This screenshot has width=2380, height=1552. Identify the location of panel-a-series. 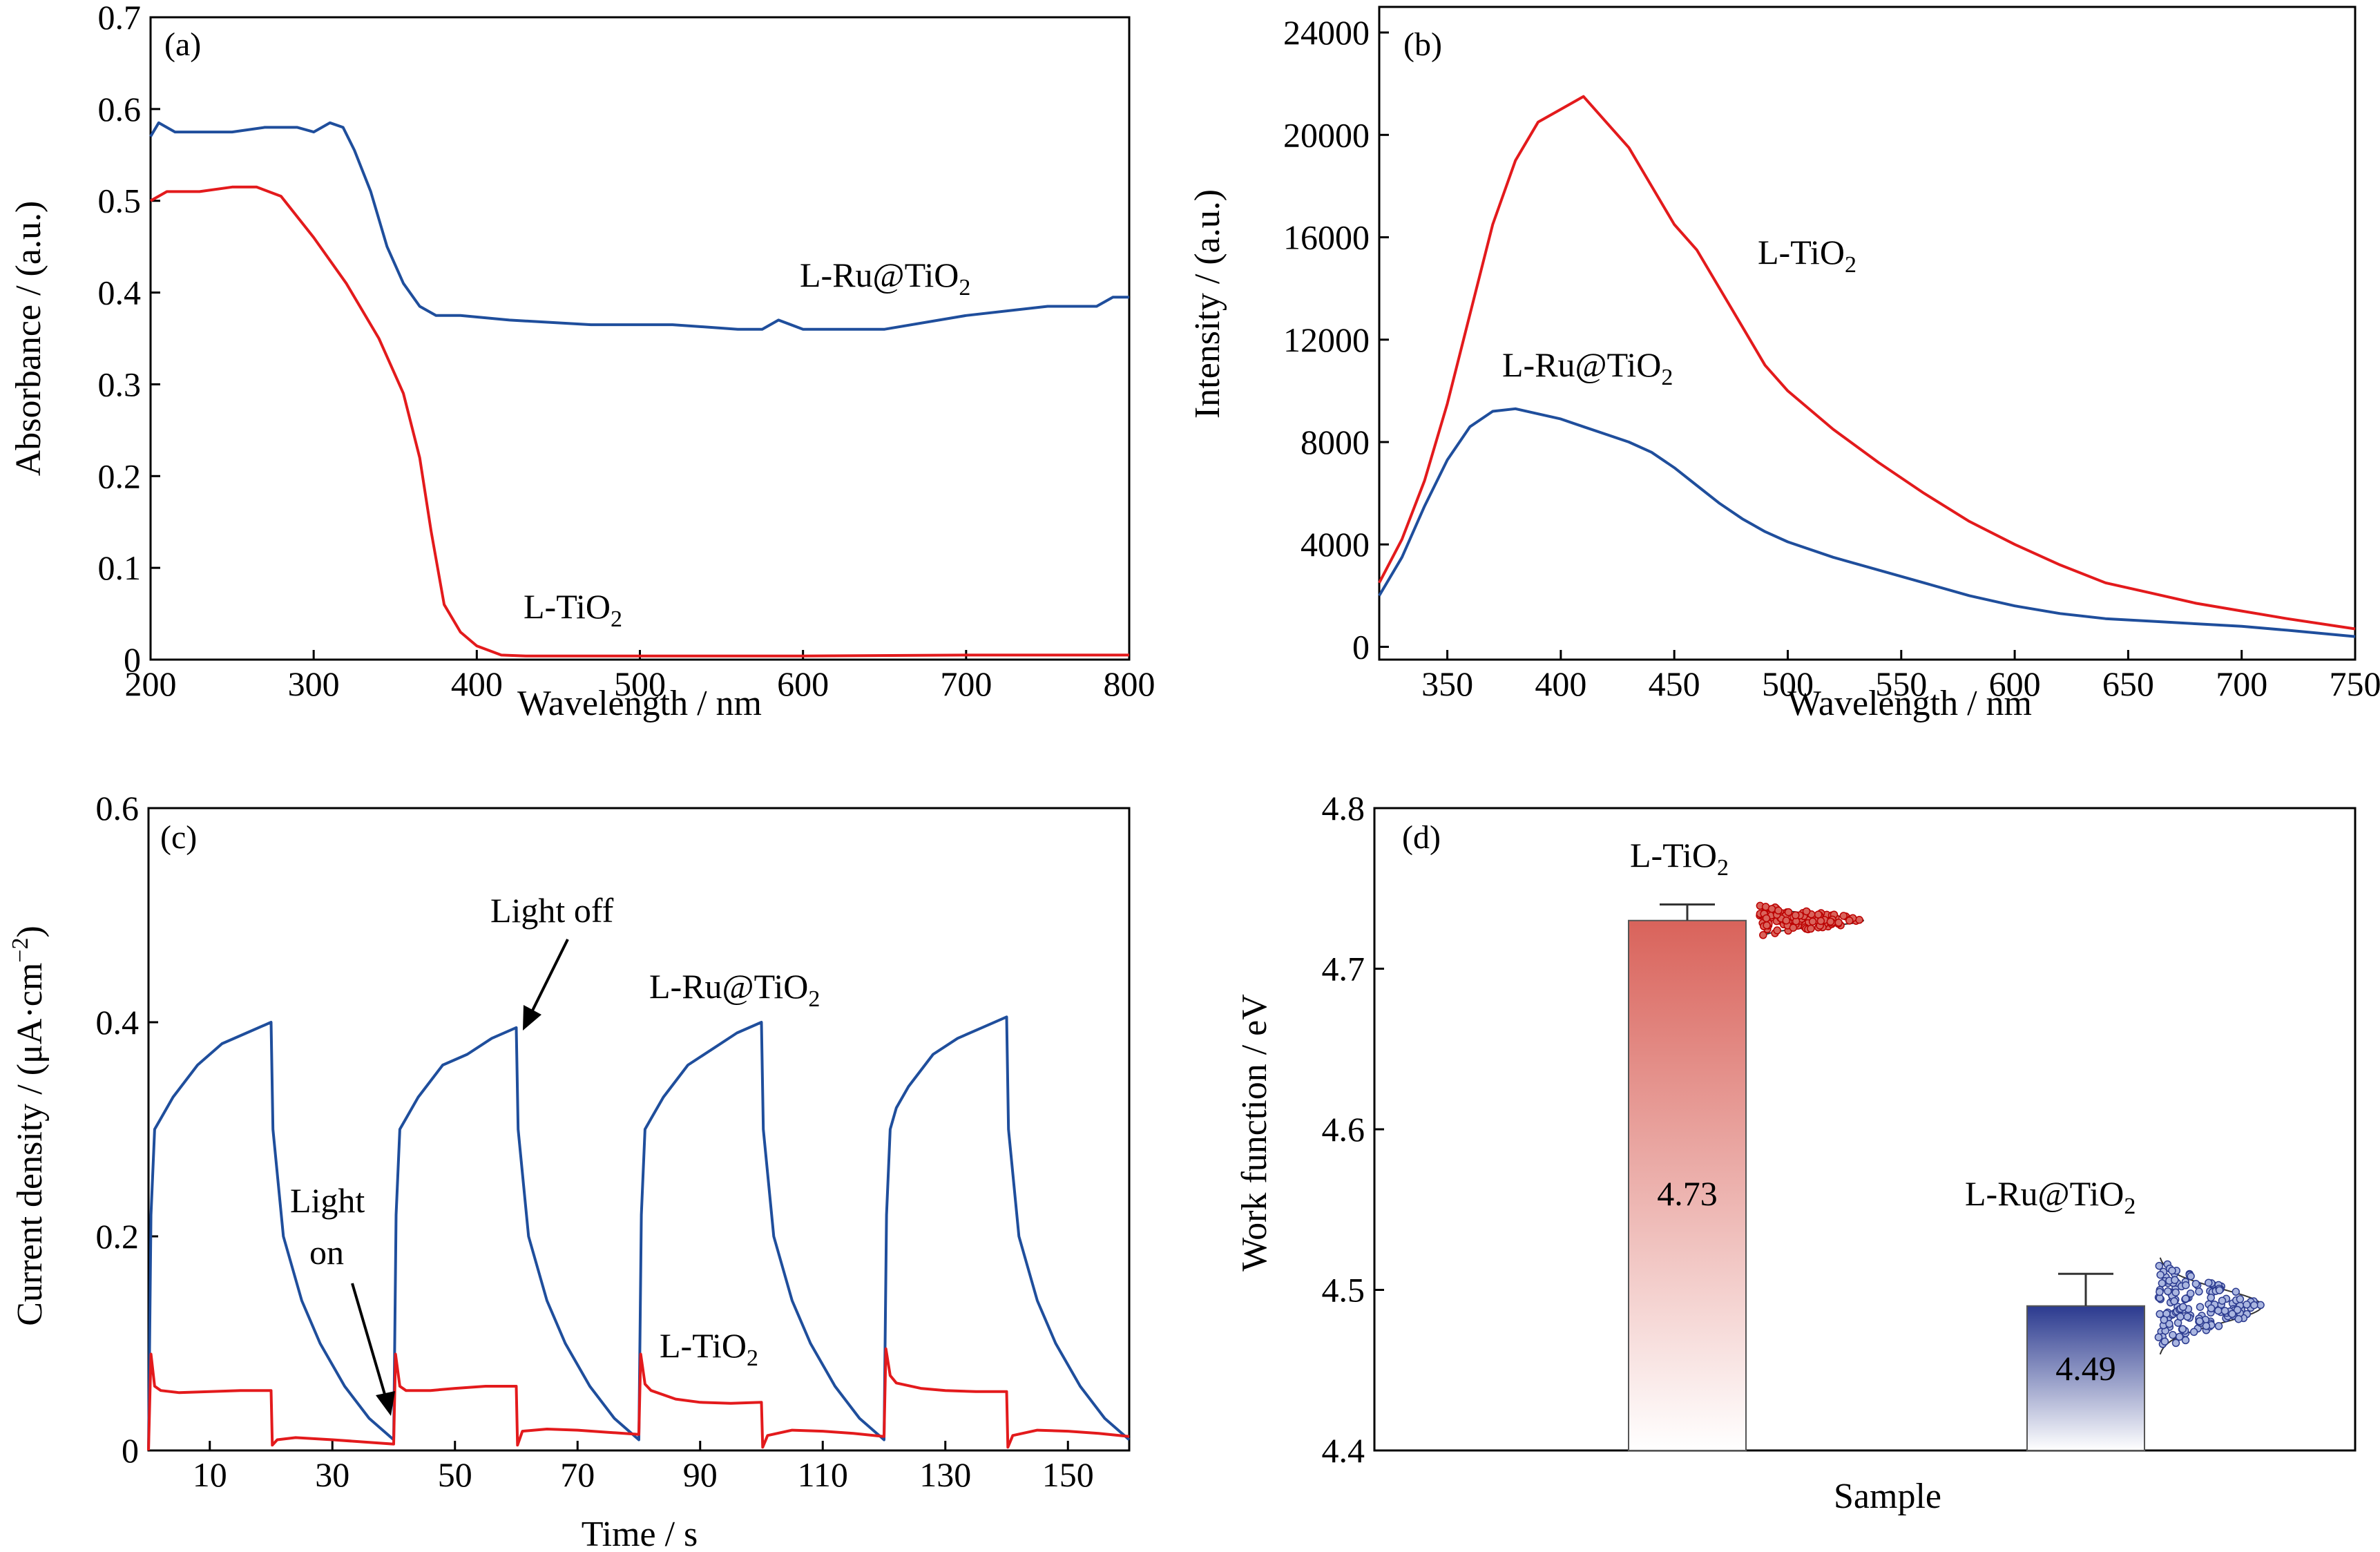
(639, 389).